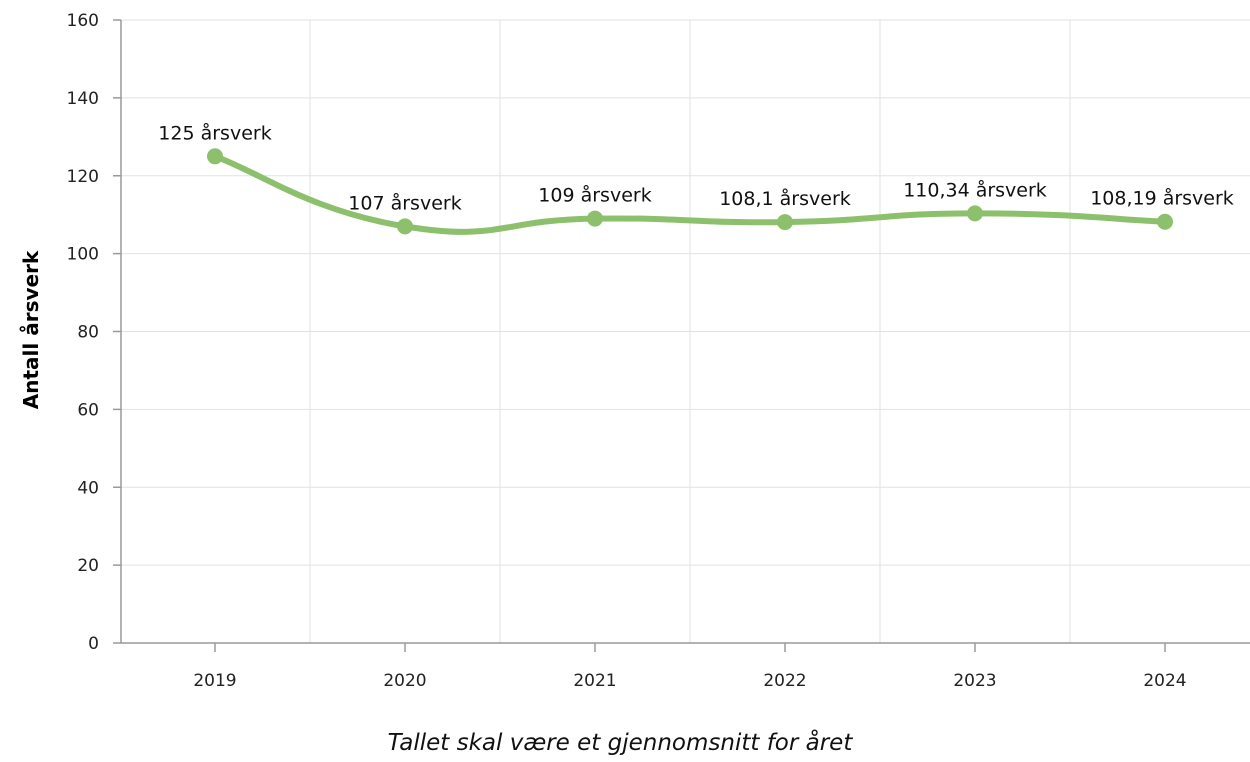  I want to click on y-tick-label: 120, so click(83, 177).